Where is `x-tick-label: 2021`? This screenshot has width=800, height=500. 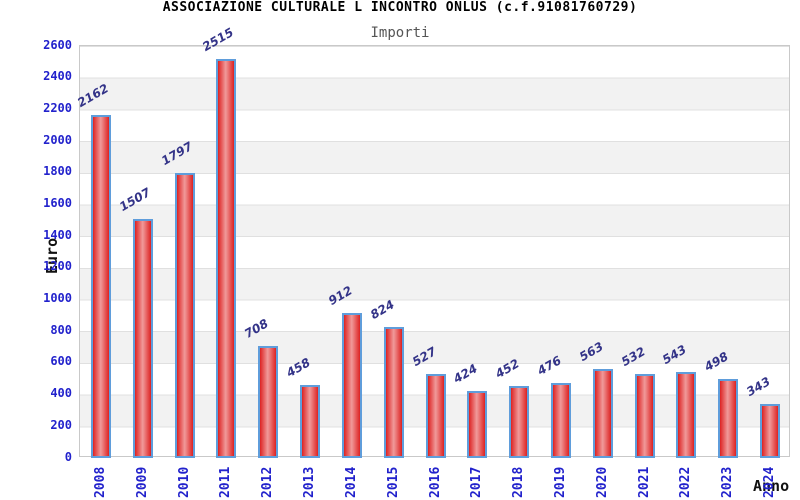
x-tick-label: 2021 is located at coordinates (644, 482).